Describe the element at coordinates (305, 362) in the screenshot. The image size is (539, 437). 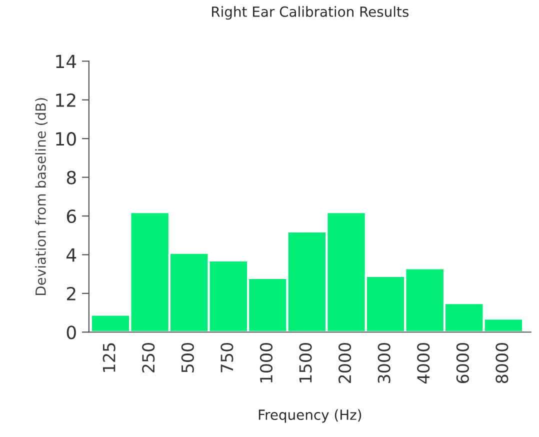
I see `x-tick-label: 1500` at that location.